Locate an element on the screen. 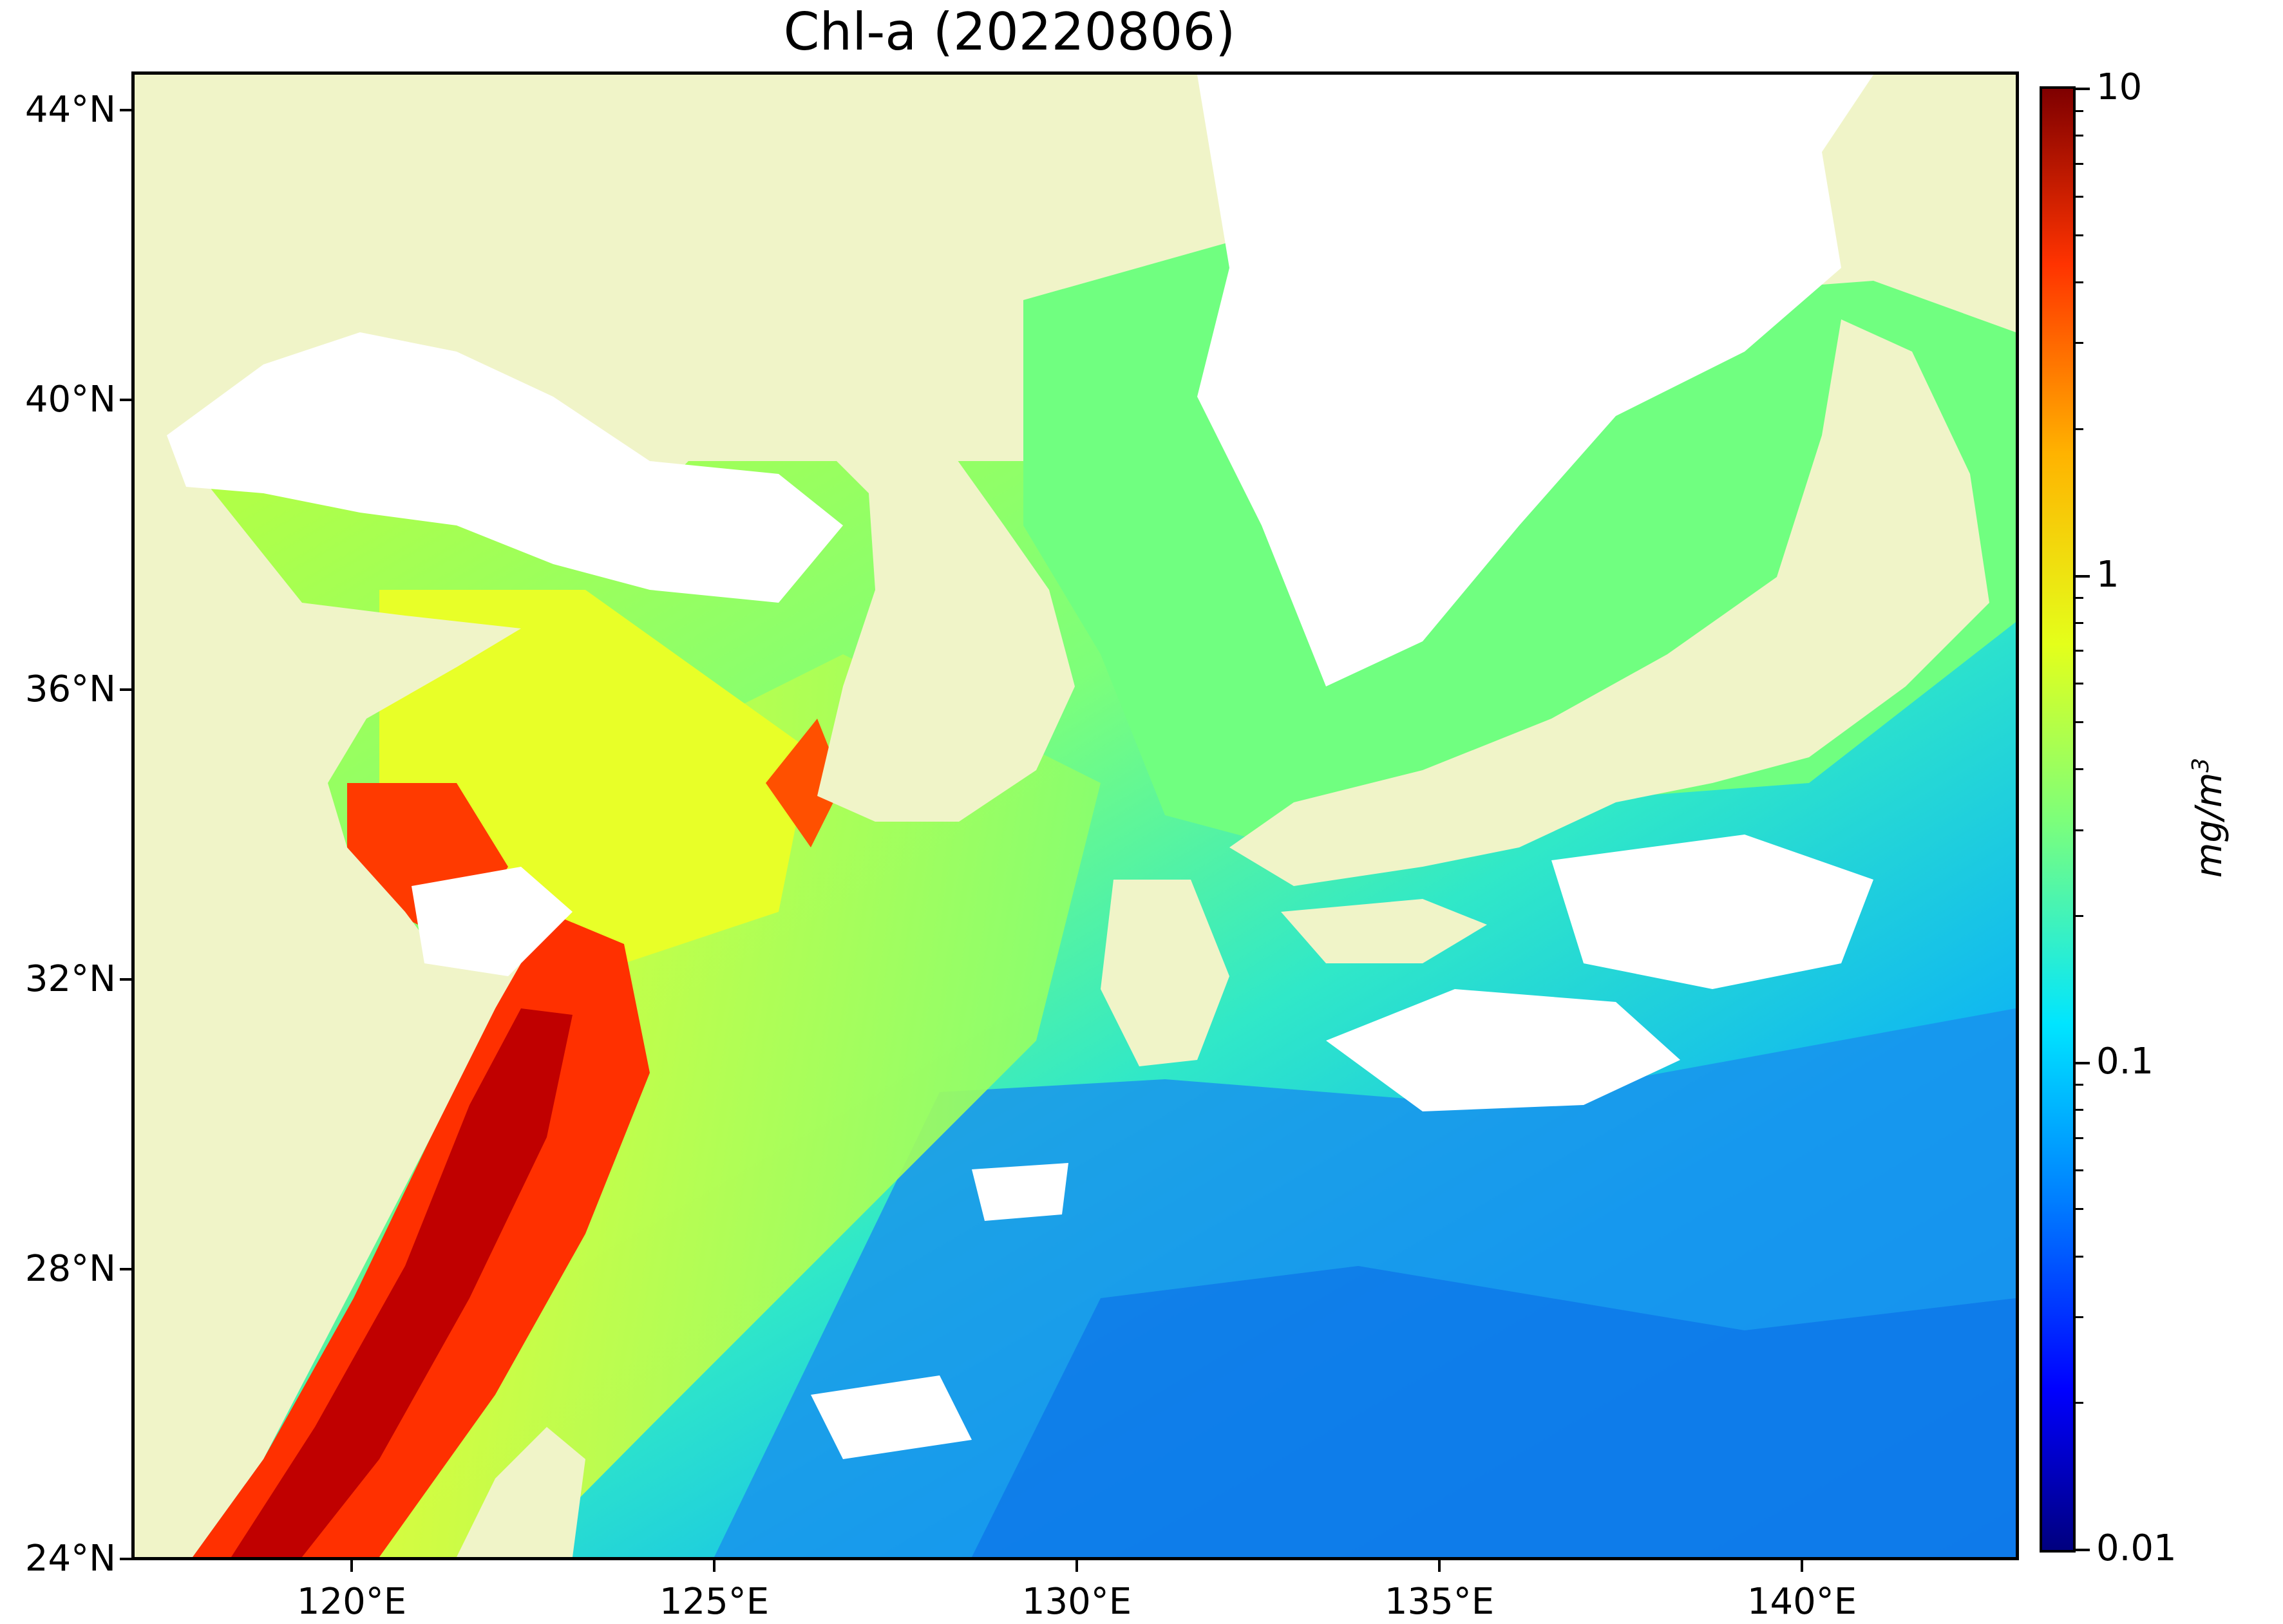 The width and height of the screenshot is (2283, 1624). colorbar-unit: mg/m3 is located at coordinates (2209, 818).